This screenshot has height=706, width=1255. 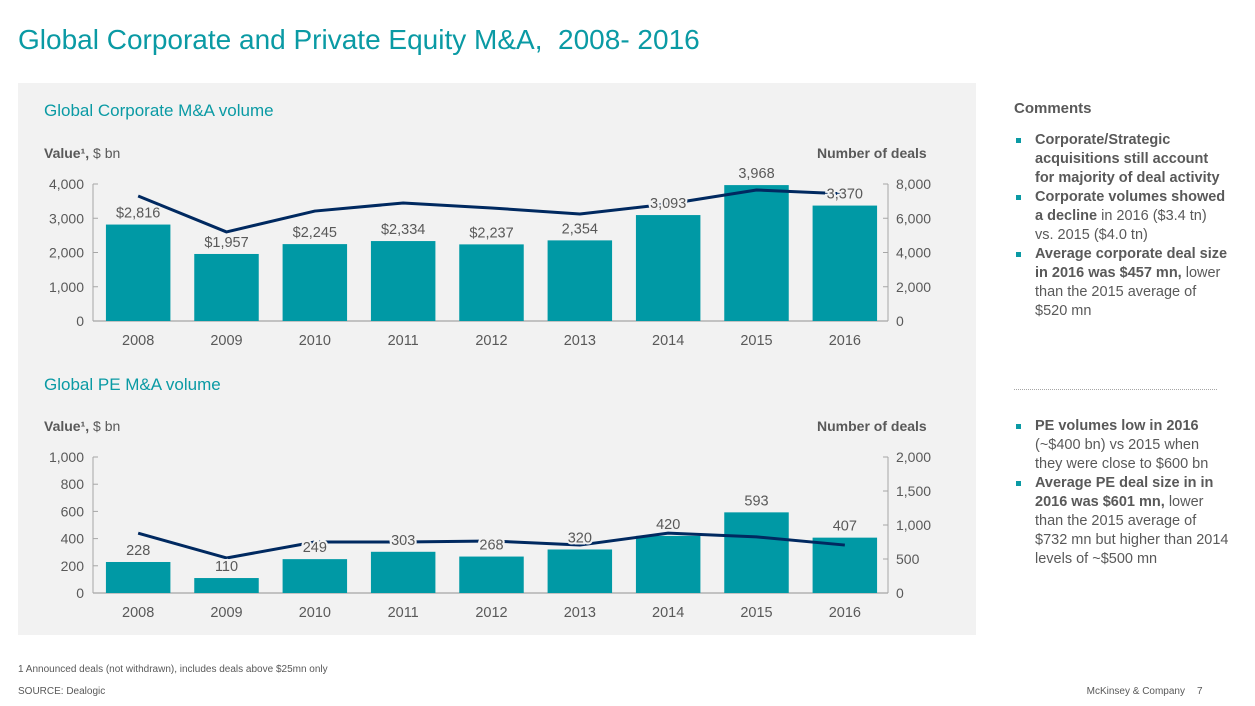 What do you see at coordinates (491, 341) in the screenshot?
I see `corporate-x-tick-label: 2012` at bounding box center [491, 341].